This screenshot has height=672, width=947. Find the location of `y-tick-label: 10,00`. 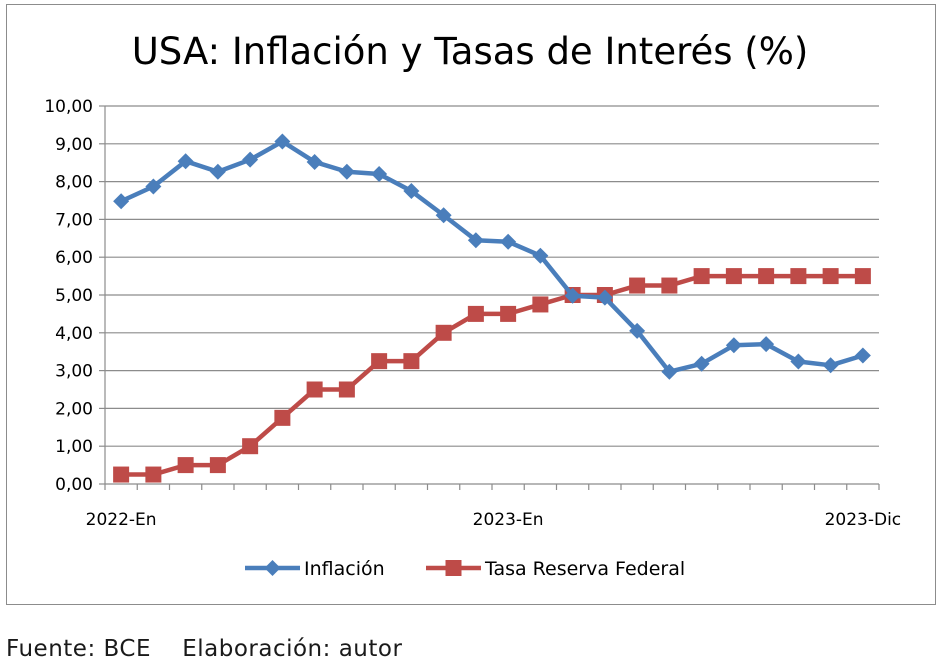

y-tick-label: 10,00 is located at coordinates (68, 107).